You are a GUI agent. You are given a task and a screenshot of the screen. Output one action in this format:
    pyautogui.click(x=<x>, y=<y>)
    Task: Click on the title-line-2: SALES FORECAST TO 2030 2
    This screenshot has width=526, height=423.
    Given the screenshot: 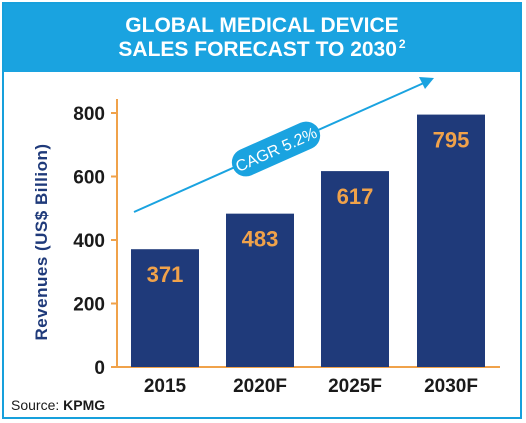 What is the action you would take?
    pyautogui.click(x=261, y=50)
    